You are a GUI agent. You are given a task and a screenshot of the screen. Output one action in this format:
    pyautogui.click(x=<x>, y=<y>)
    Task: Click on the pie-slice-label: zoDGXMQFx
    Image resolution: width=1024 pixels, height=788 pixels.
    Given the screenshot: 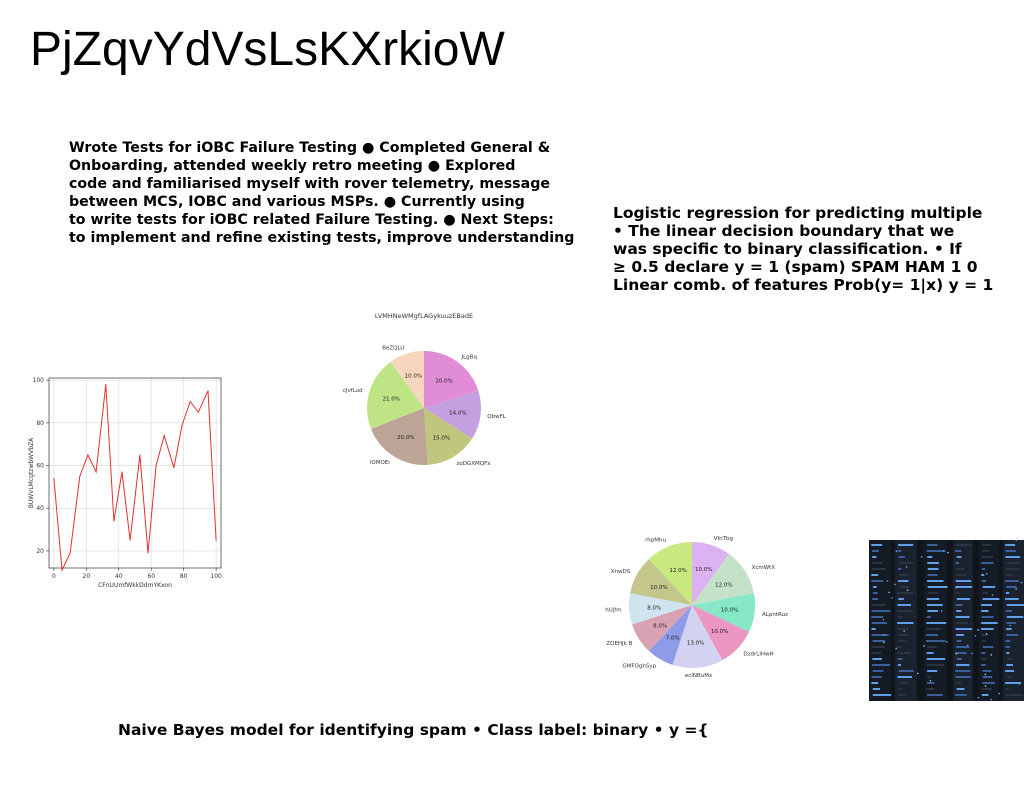 What is the action you would take?
    pyautogui.click(x=474, y=464)
    